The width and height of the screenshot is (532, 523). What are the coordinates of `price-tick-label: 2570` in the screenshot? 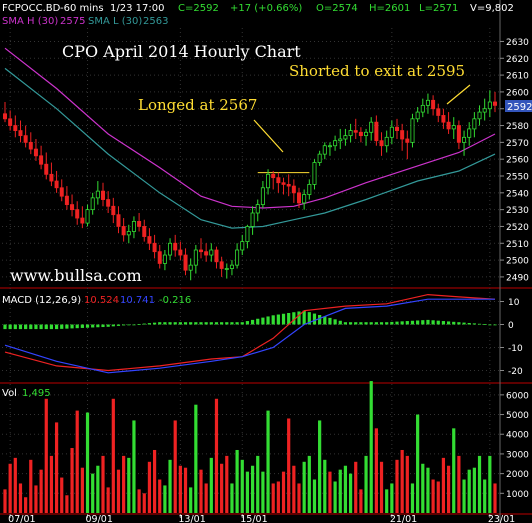 It's located at (517, 144).